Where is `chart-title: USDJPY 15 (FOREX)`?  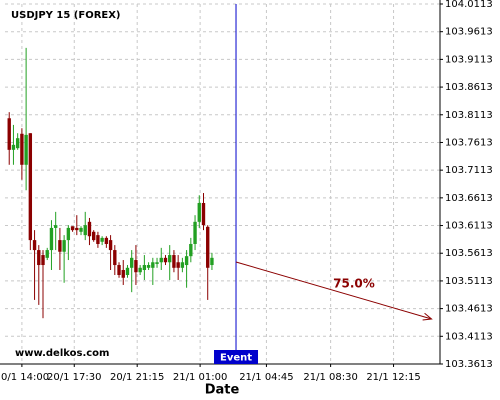
chart-title: USDJPY 15 (FOREX) is located at coordinates (66, 15).